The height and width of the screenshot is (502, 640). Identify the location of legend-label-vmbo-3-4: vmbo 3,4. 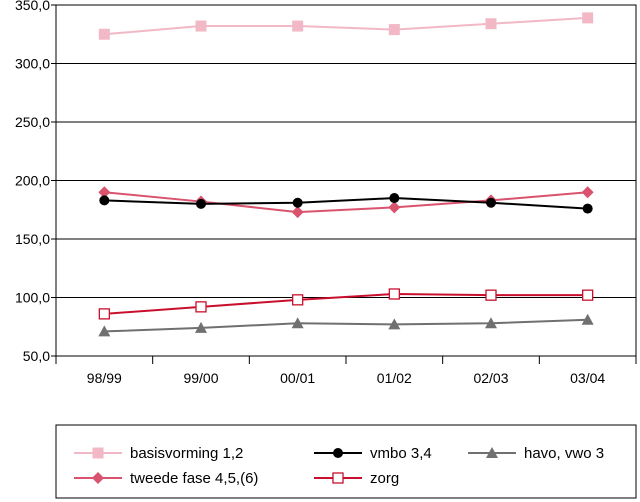
(401, 453).